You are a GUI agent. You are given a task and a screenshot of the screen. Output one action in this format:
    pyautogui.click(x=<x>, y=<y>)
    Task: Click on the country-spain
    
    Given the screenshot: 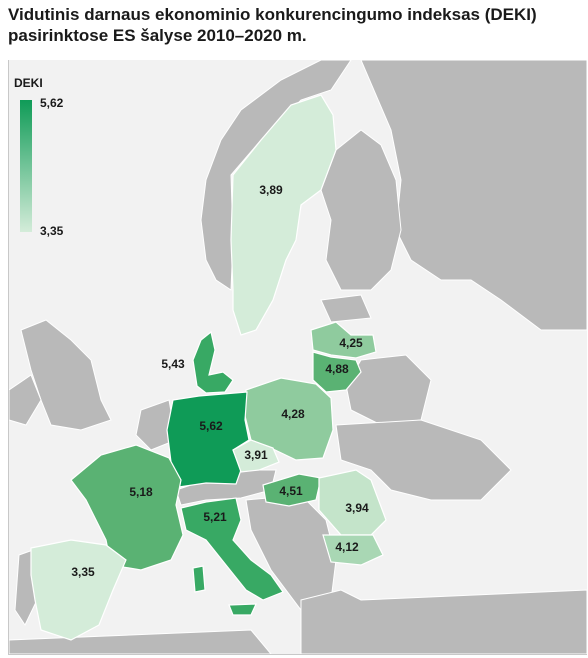 What is the action you would take?
    pyautogui.click(x=78, y=590)
    